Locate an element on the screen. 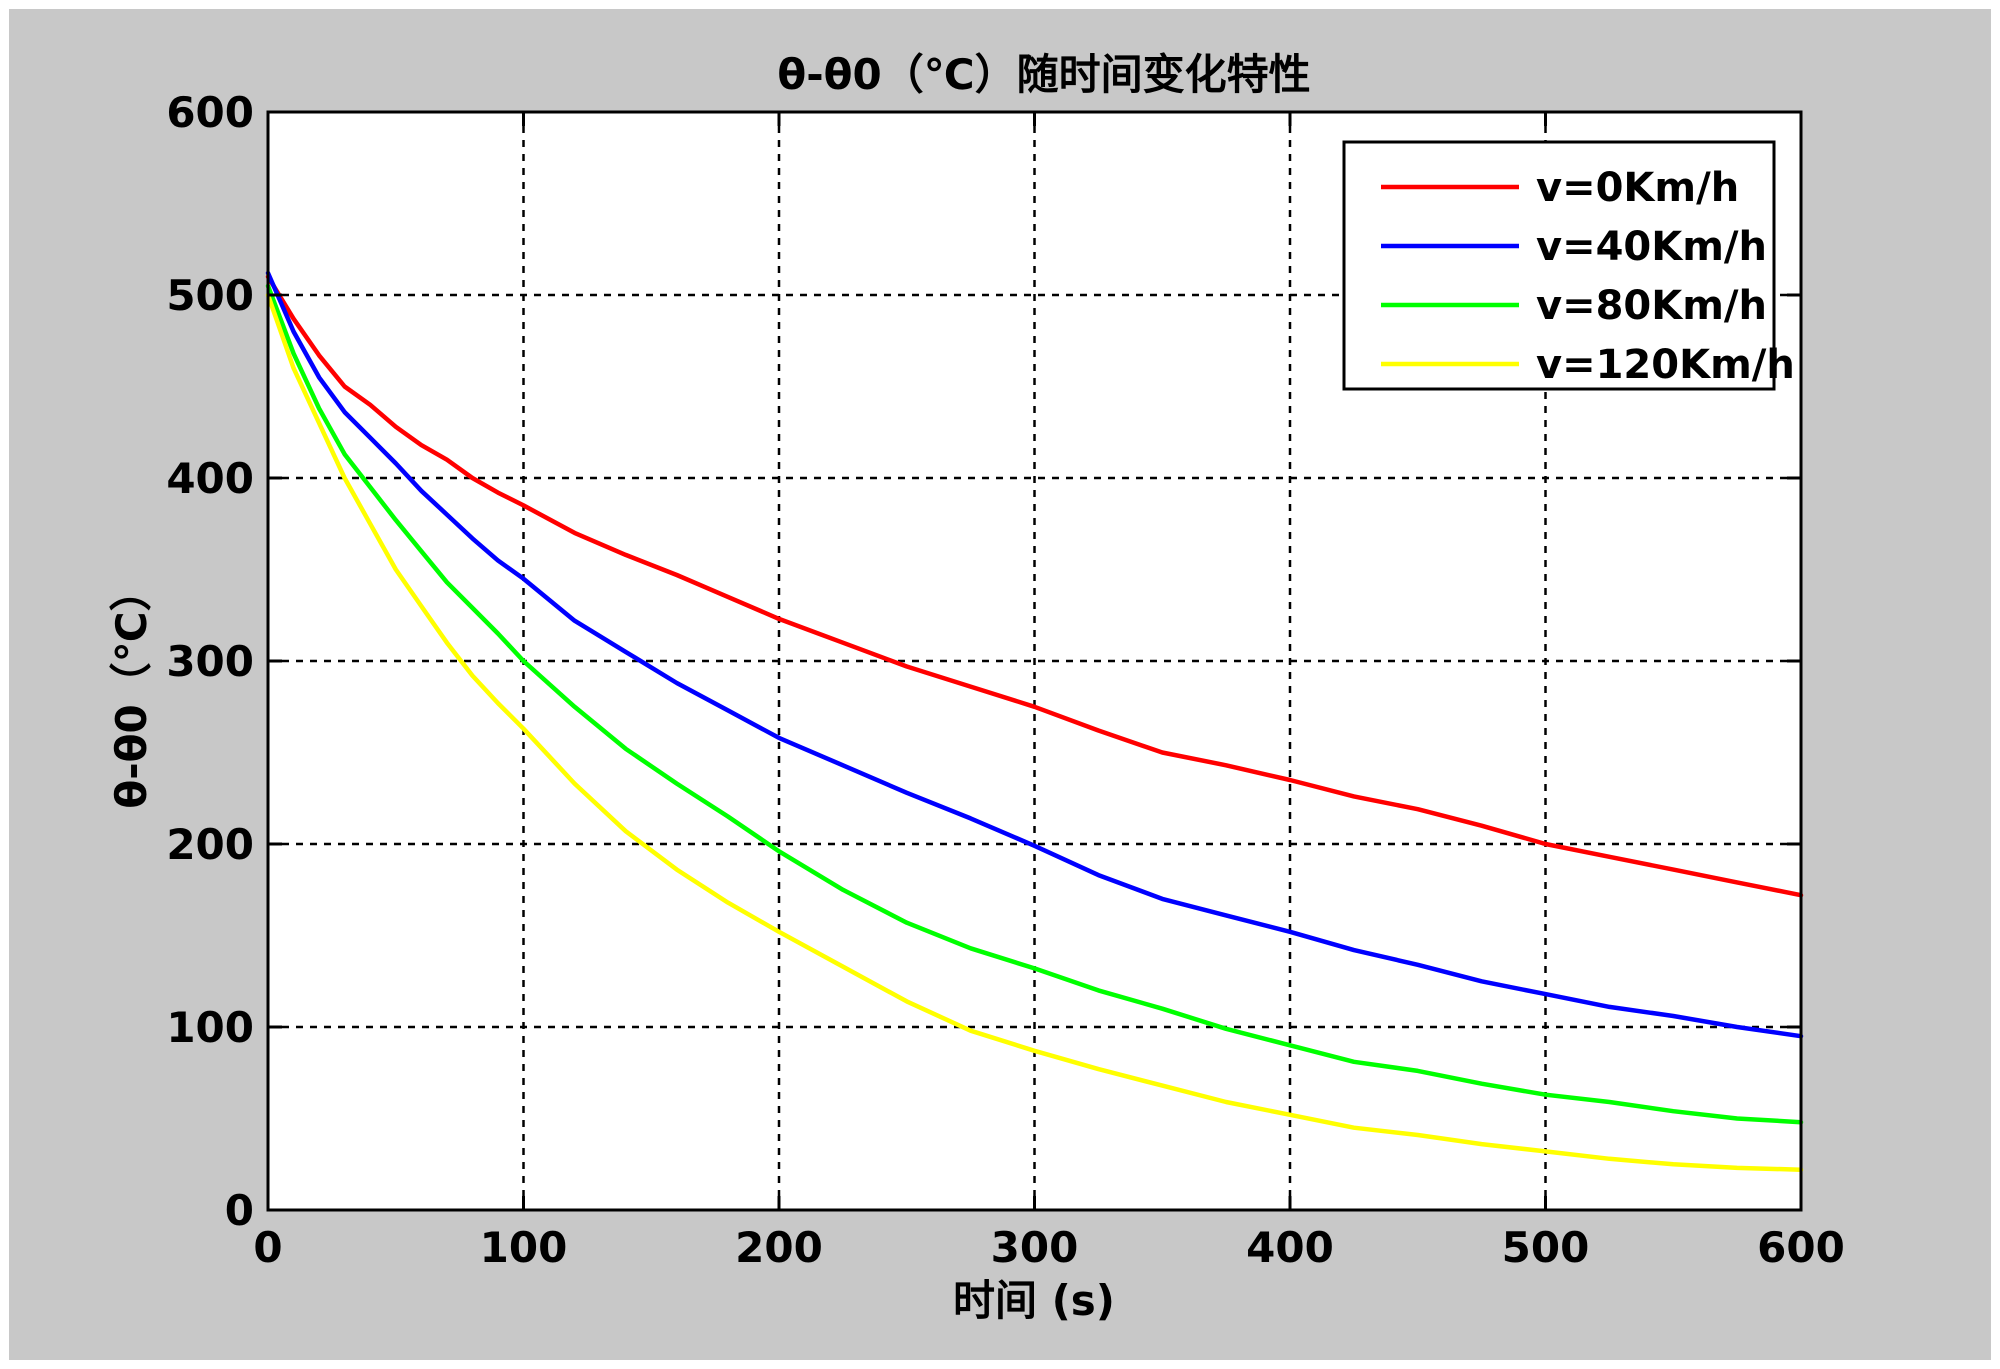 This screenshot has width=2000, height=1369. y-tick-label: 300 is located at coordinates (210, 661).